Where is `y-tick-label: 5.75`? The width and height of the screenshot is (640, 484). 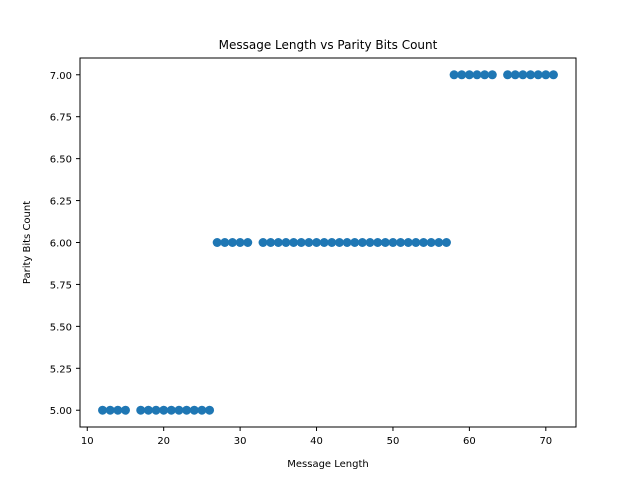
y-tick-label: 5.75 is located at coordinates (61, 285).